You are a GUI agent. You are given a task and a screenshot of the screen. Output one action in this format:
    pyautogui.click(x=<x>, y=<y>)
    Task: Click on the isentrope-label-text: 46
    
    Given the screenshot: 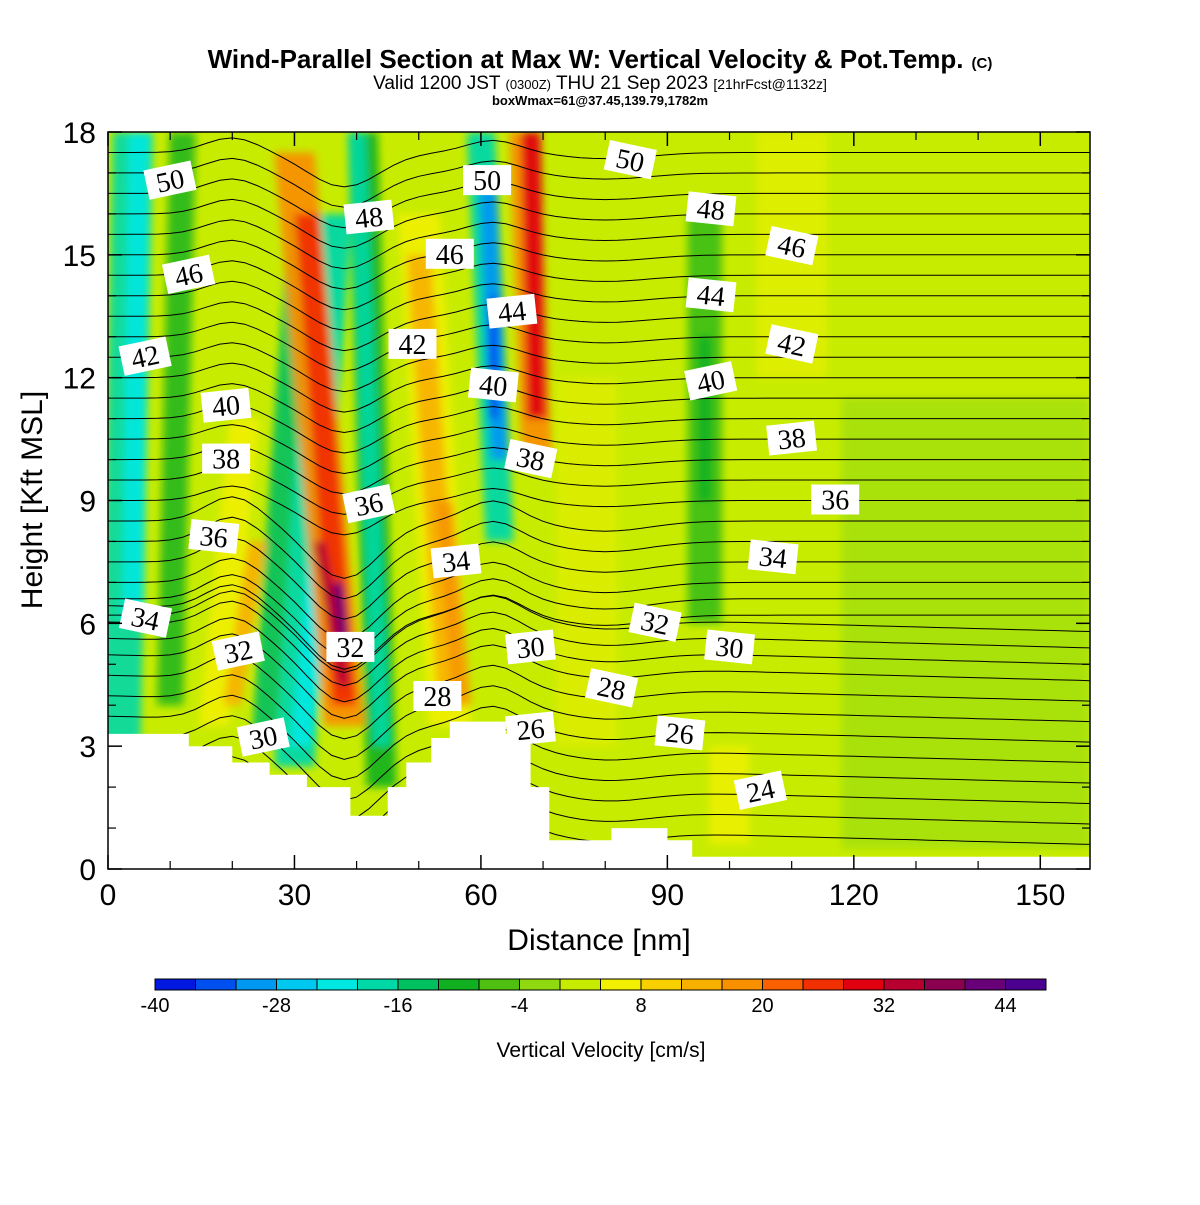 What is the action you would take?
    pyautogui.click(x=792, y=247)
    